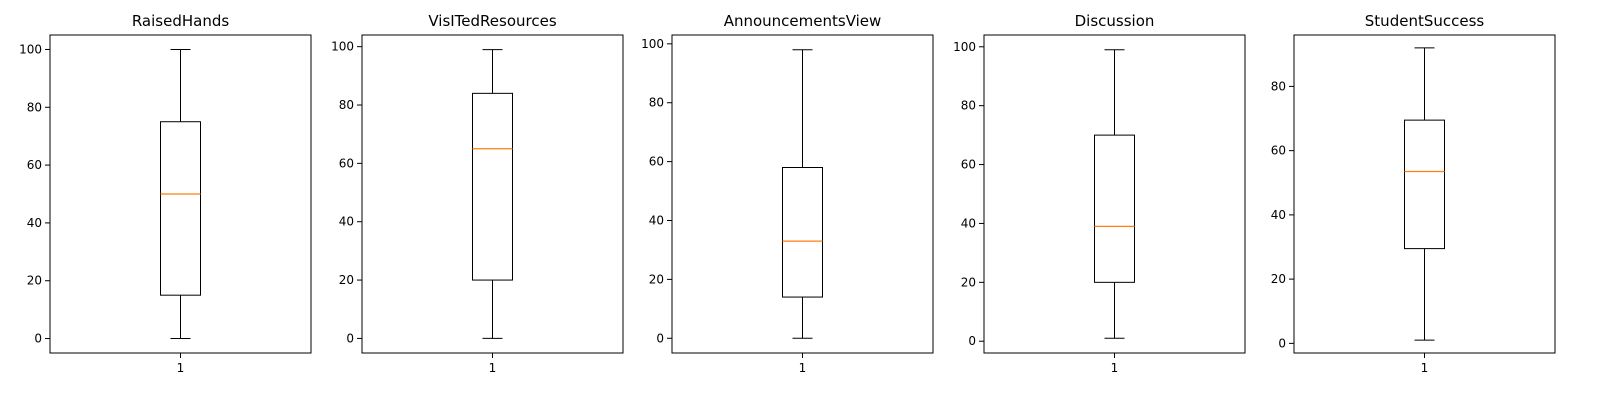 This screenshot has height=405, width=1600. I want to click on panel-title: StudentSuccess, so click(1425, 21).